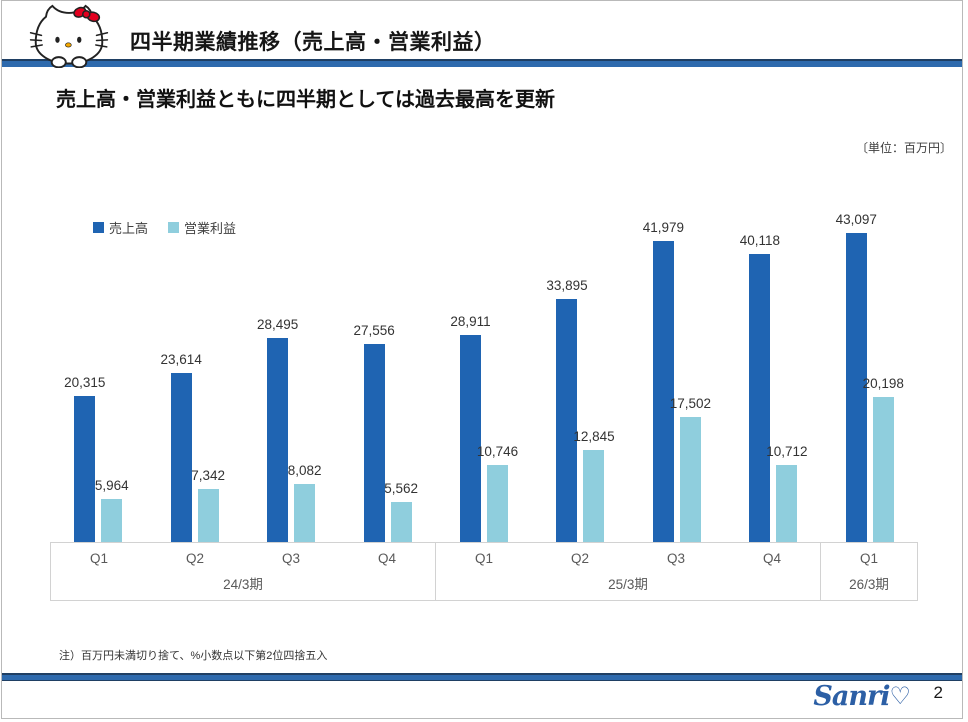  What do you see at coordinates (883, 459) in the screenshot?
I see `profit-bar-column: 20,198` at bounding box center [883, 459].